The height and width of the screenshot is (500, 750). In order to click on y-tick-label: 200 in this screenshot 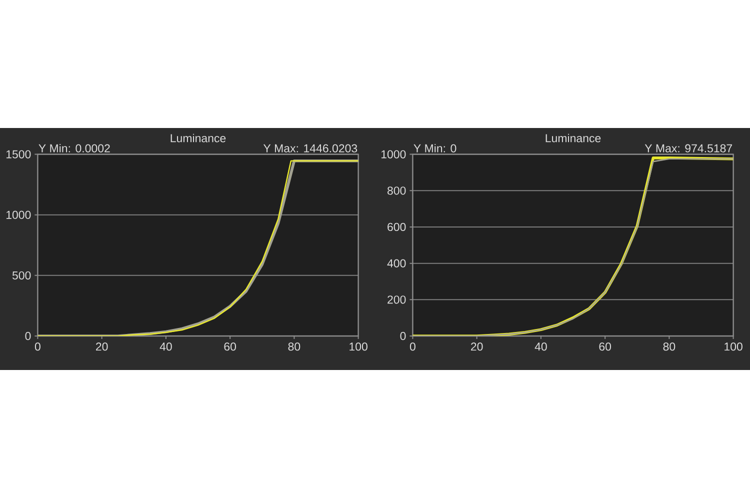, I will do `click(397, 300)`.